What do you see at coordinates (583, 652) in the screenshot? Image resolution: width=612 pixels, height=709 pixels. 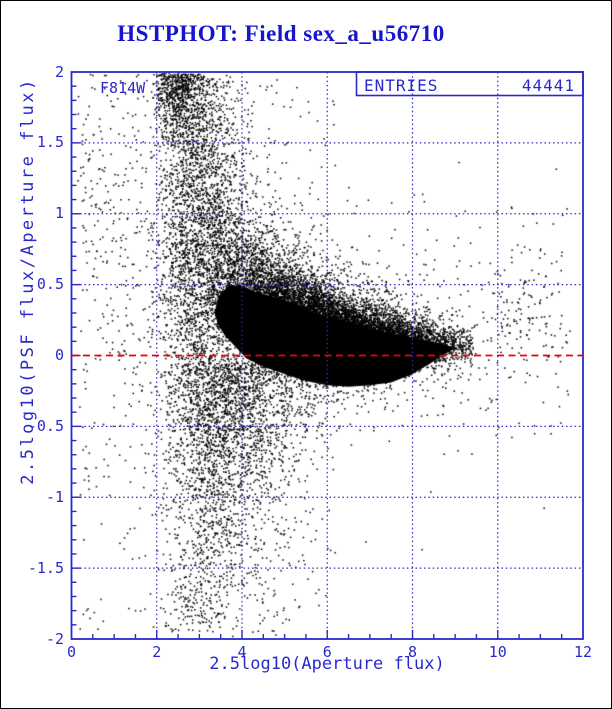 I see `x-tick-label: 12` at bounding box center [583, 652].